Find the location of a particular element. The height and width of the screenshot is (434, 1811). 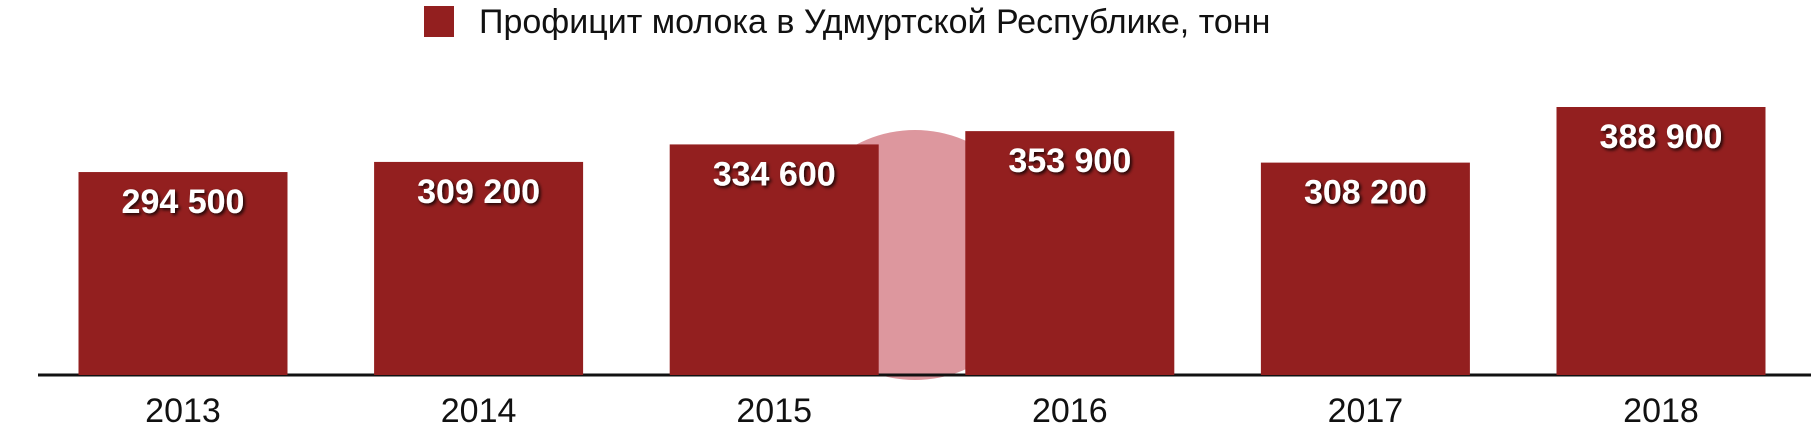

x-tick-label: 2017 is located at coordinates (1366, 411).